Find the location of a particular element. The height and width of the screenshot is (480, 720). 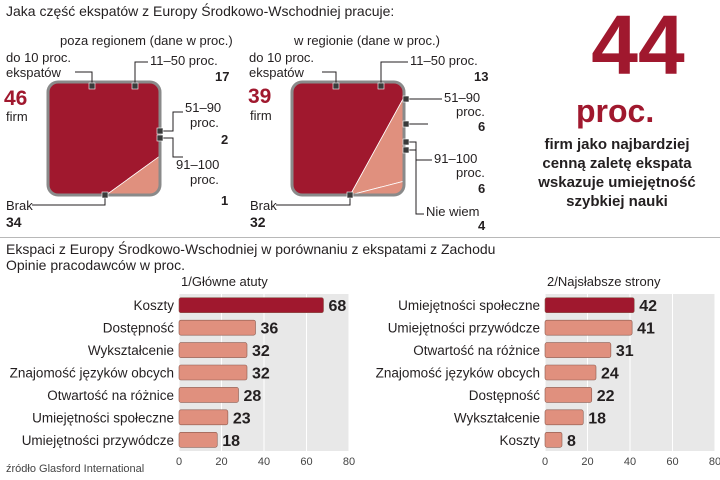

pie-inside-title: w regionie (dane w proc.) is located at coordinates (367, 40).